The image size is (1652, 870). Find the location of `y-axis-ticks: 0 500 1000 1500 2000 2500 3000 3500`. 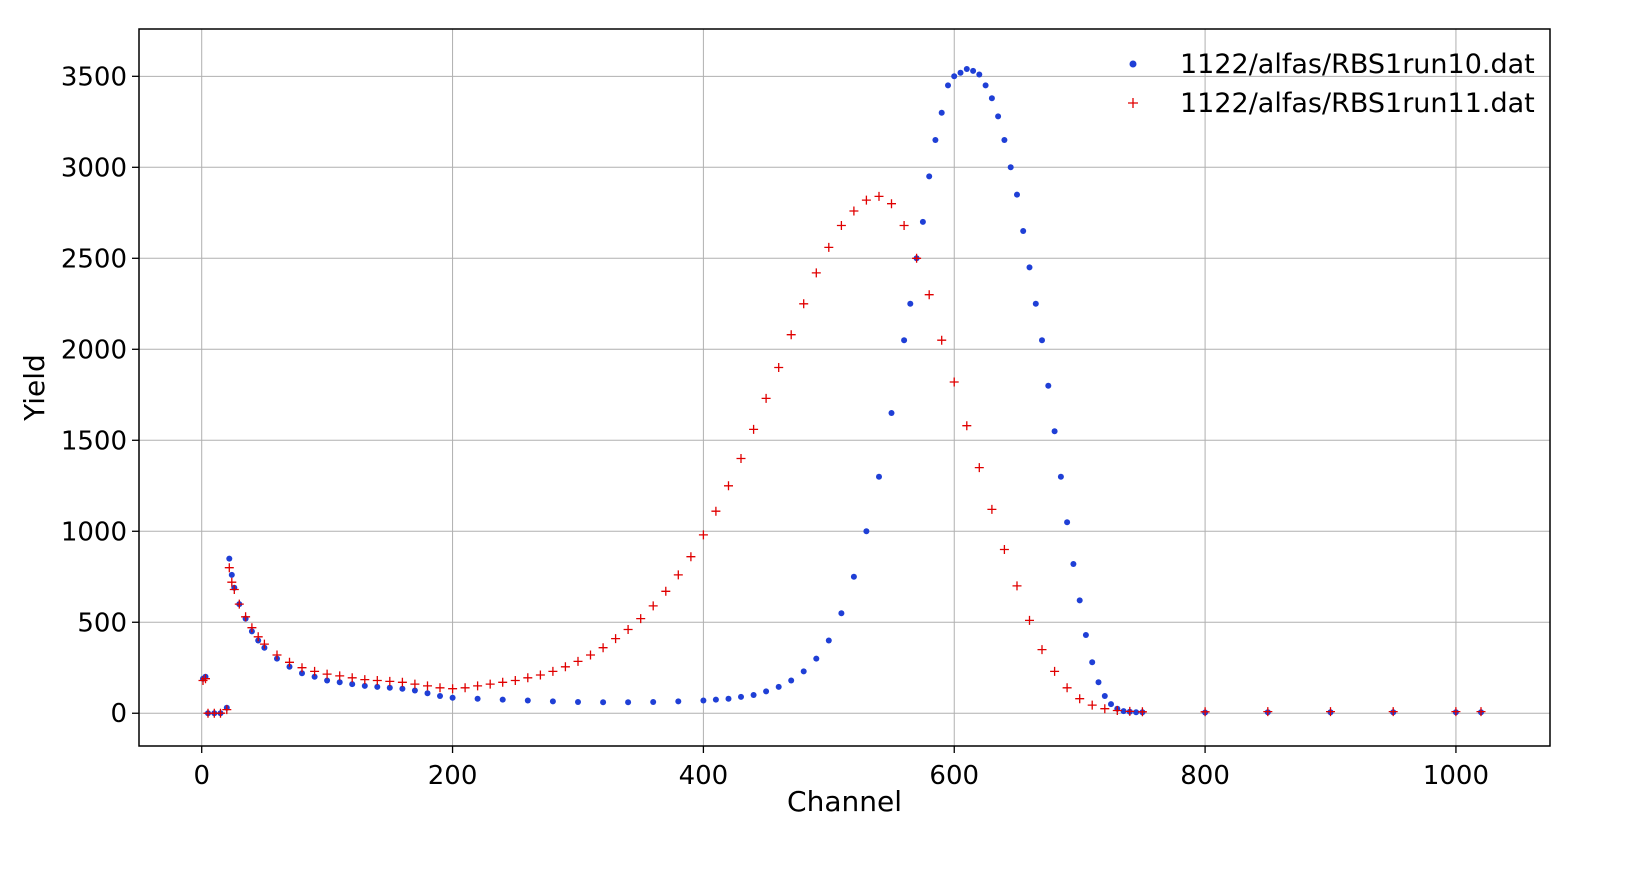

y-axis-ticks: 0 500 1000 1500 2000 2500 3000 3500 is located at coordinates (100, 395).